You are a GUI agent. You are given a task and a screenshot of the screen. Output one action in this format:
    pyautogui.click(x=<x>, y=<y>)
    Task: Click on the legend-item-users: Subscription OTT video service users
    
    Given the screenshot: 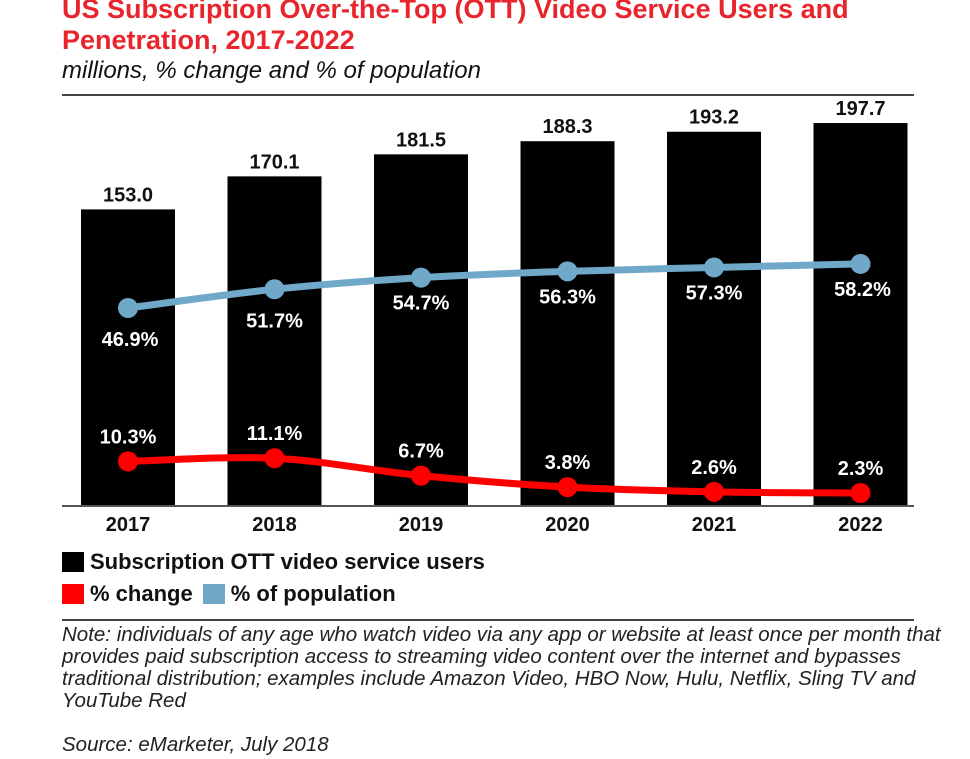 What is the action you would take?
    pyautogui.click(x=273, y=562)
    